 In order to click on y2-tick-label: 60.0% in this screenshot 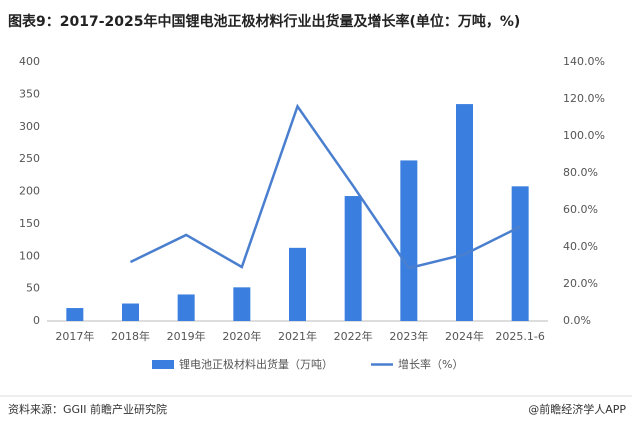, I will do `click(580, 209)`.